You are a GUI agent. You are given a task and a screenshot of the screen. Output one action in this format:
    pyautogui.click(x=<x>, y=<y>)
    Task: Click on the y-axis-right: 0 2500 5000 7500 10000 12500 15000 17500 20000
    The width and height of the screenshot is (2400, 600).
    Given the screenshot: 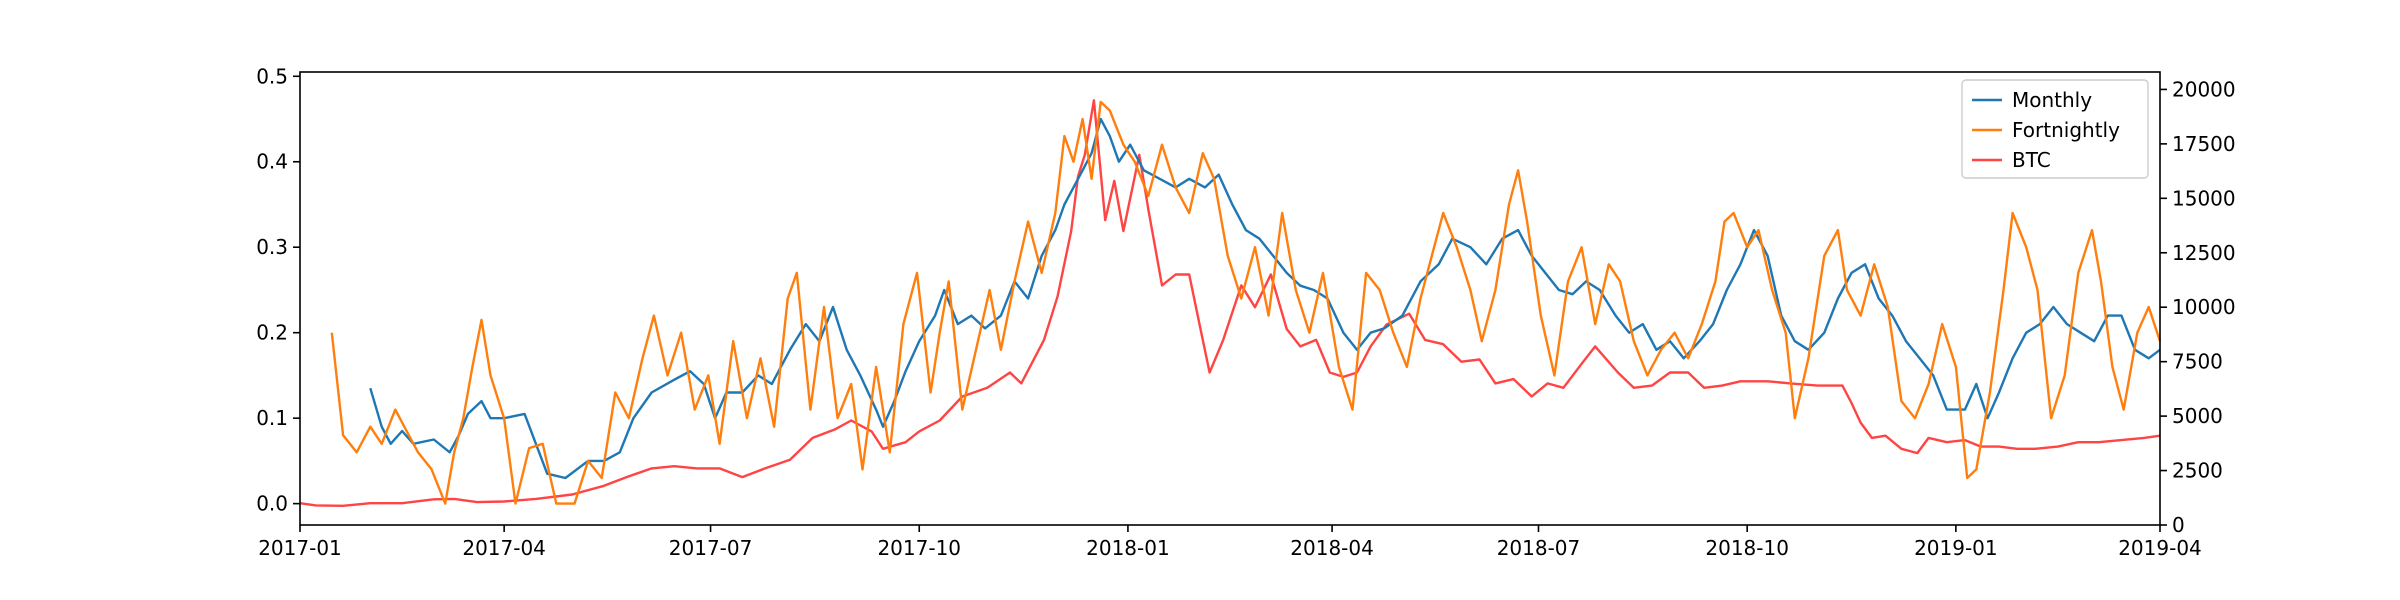 What is the action you would take?
    pyautogui.click(x=2198, y=307)
    